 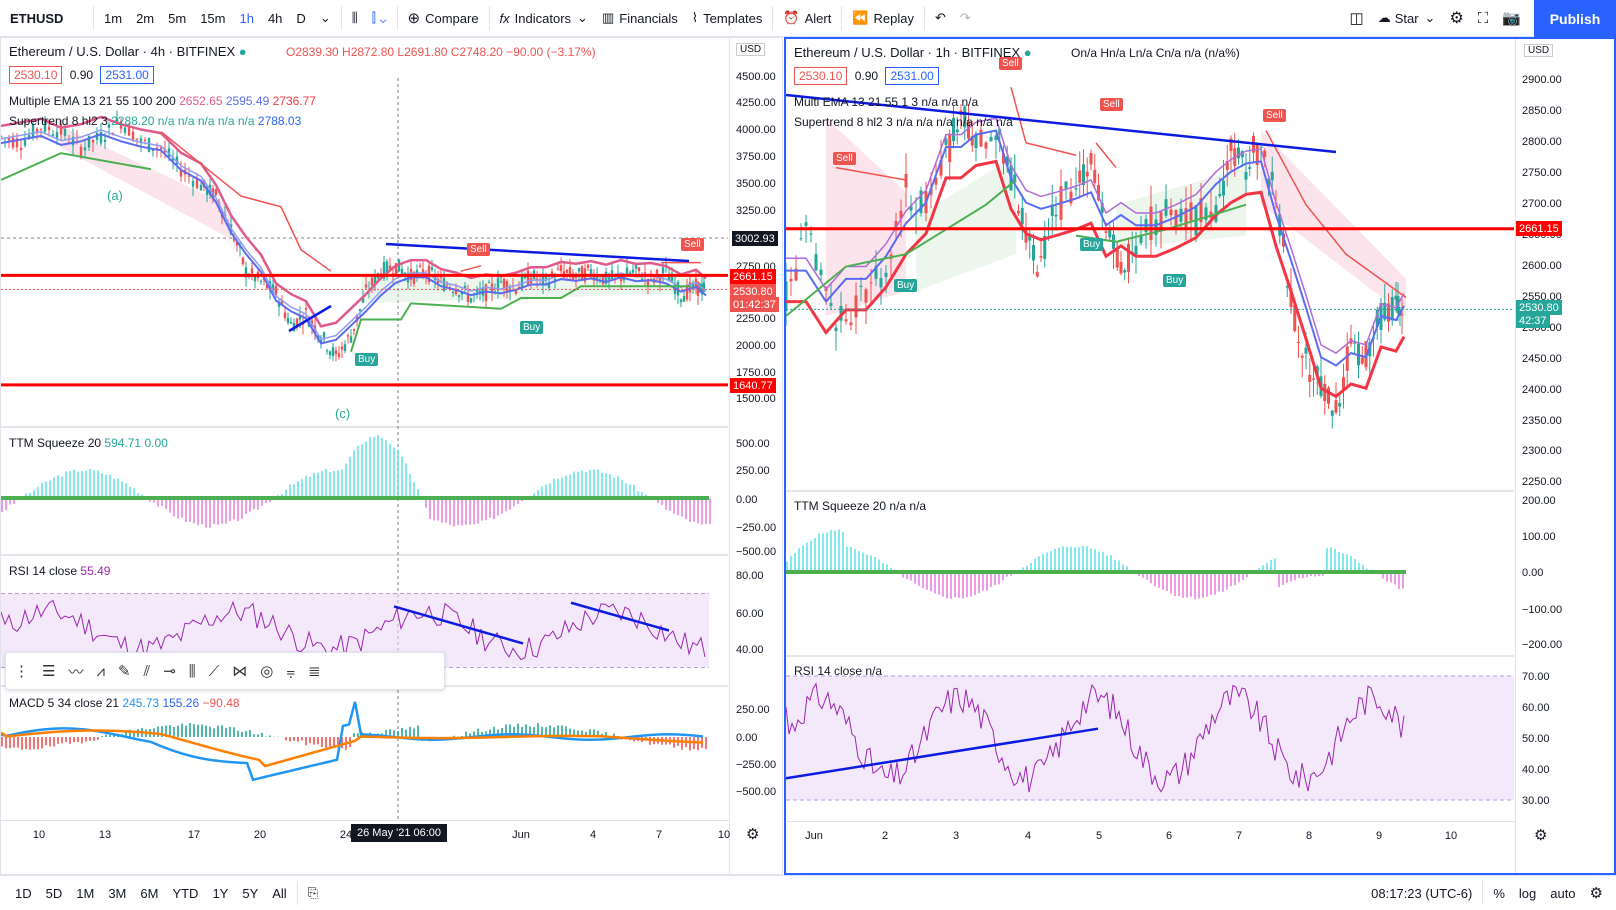 I want to click on financials-button: ▥ Financials, so click(x=639, y=18).